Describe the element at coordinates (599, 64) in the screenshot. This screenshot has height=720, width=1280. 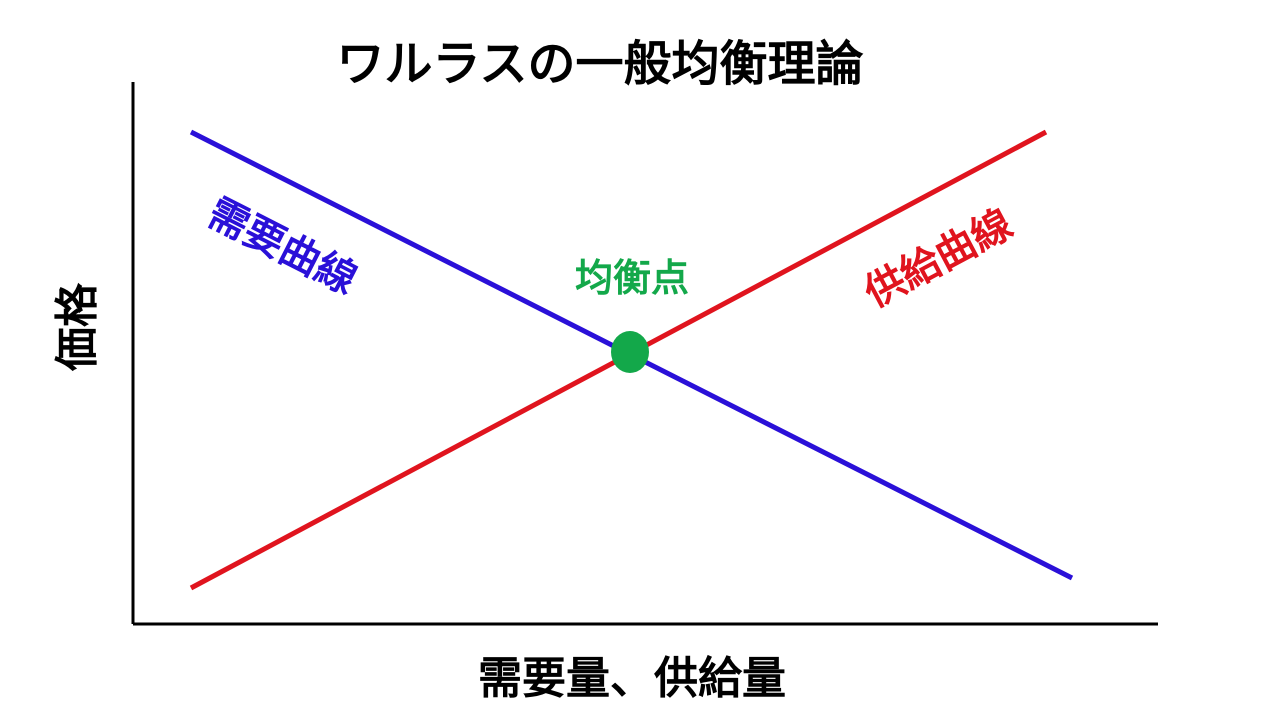
I see `diagram-title: ワルラスの一般均衡理論` at that location.